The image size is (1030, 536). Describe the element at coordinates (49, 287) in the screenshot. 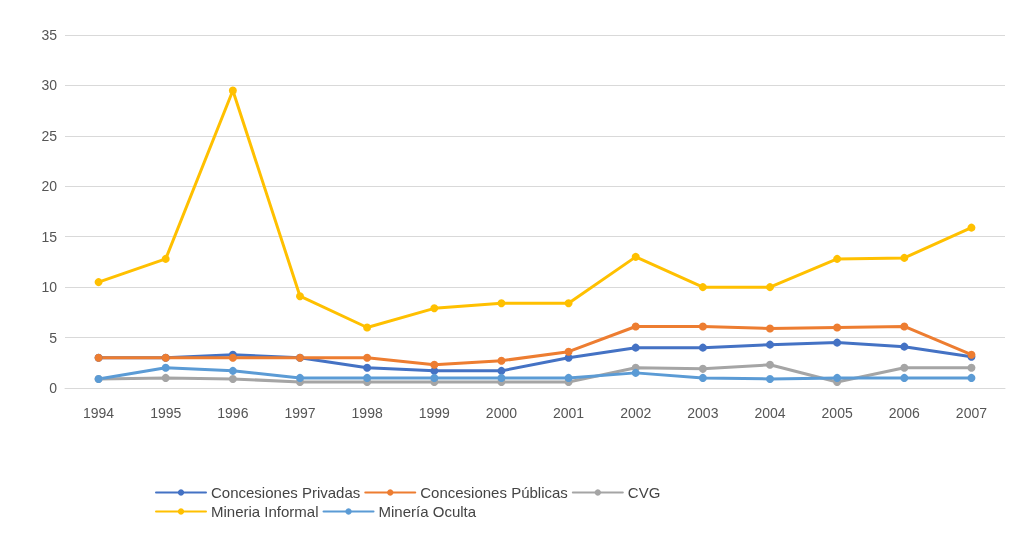

I see `y-tick-label: 10` at that location.